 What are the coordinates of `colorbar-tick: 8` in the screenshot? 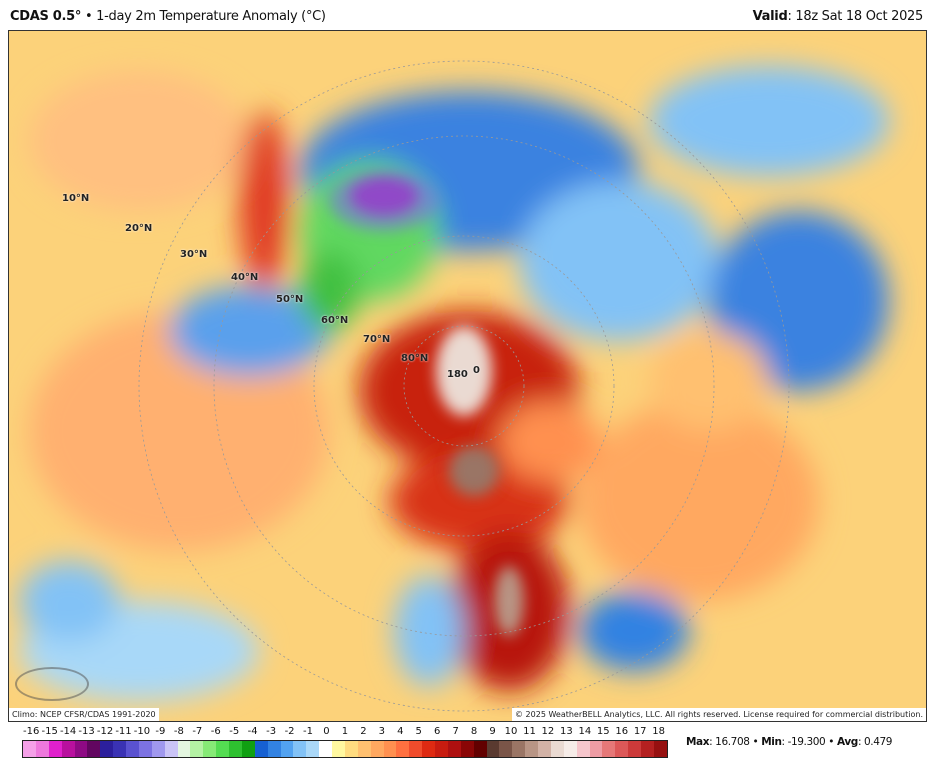 It's located at (474, 731).